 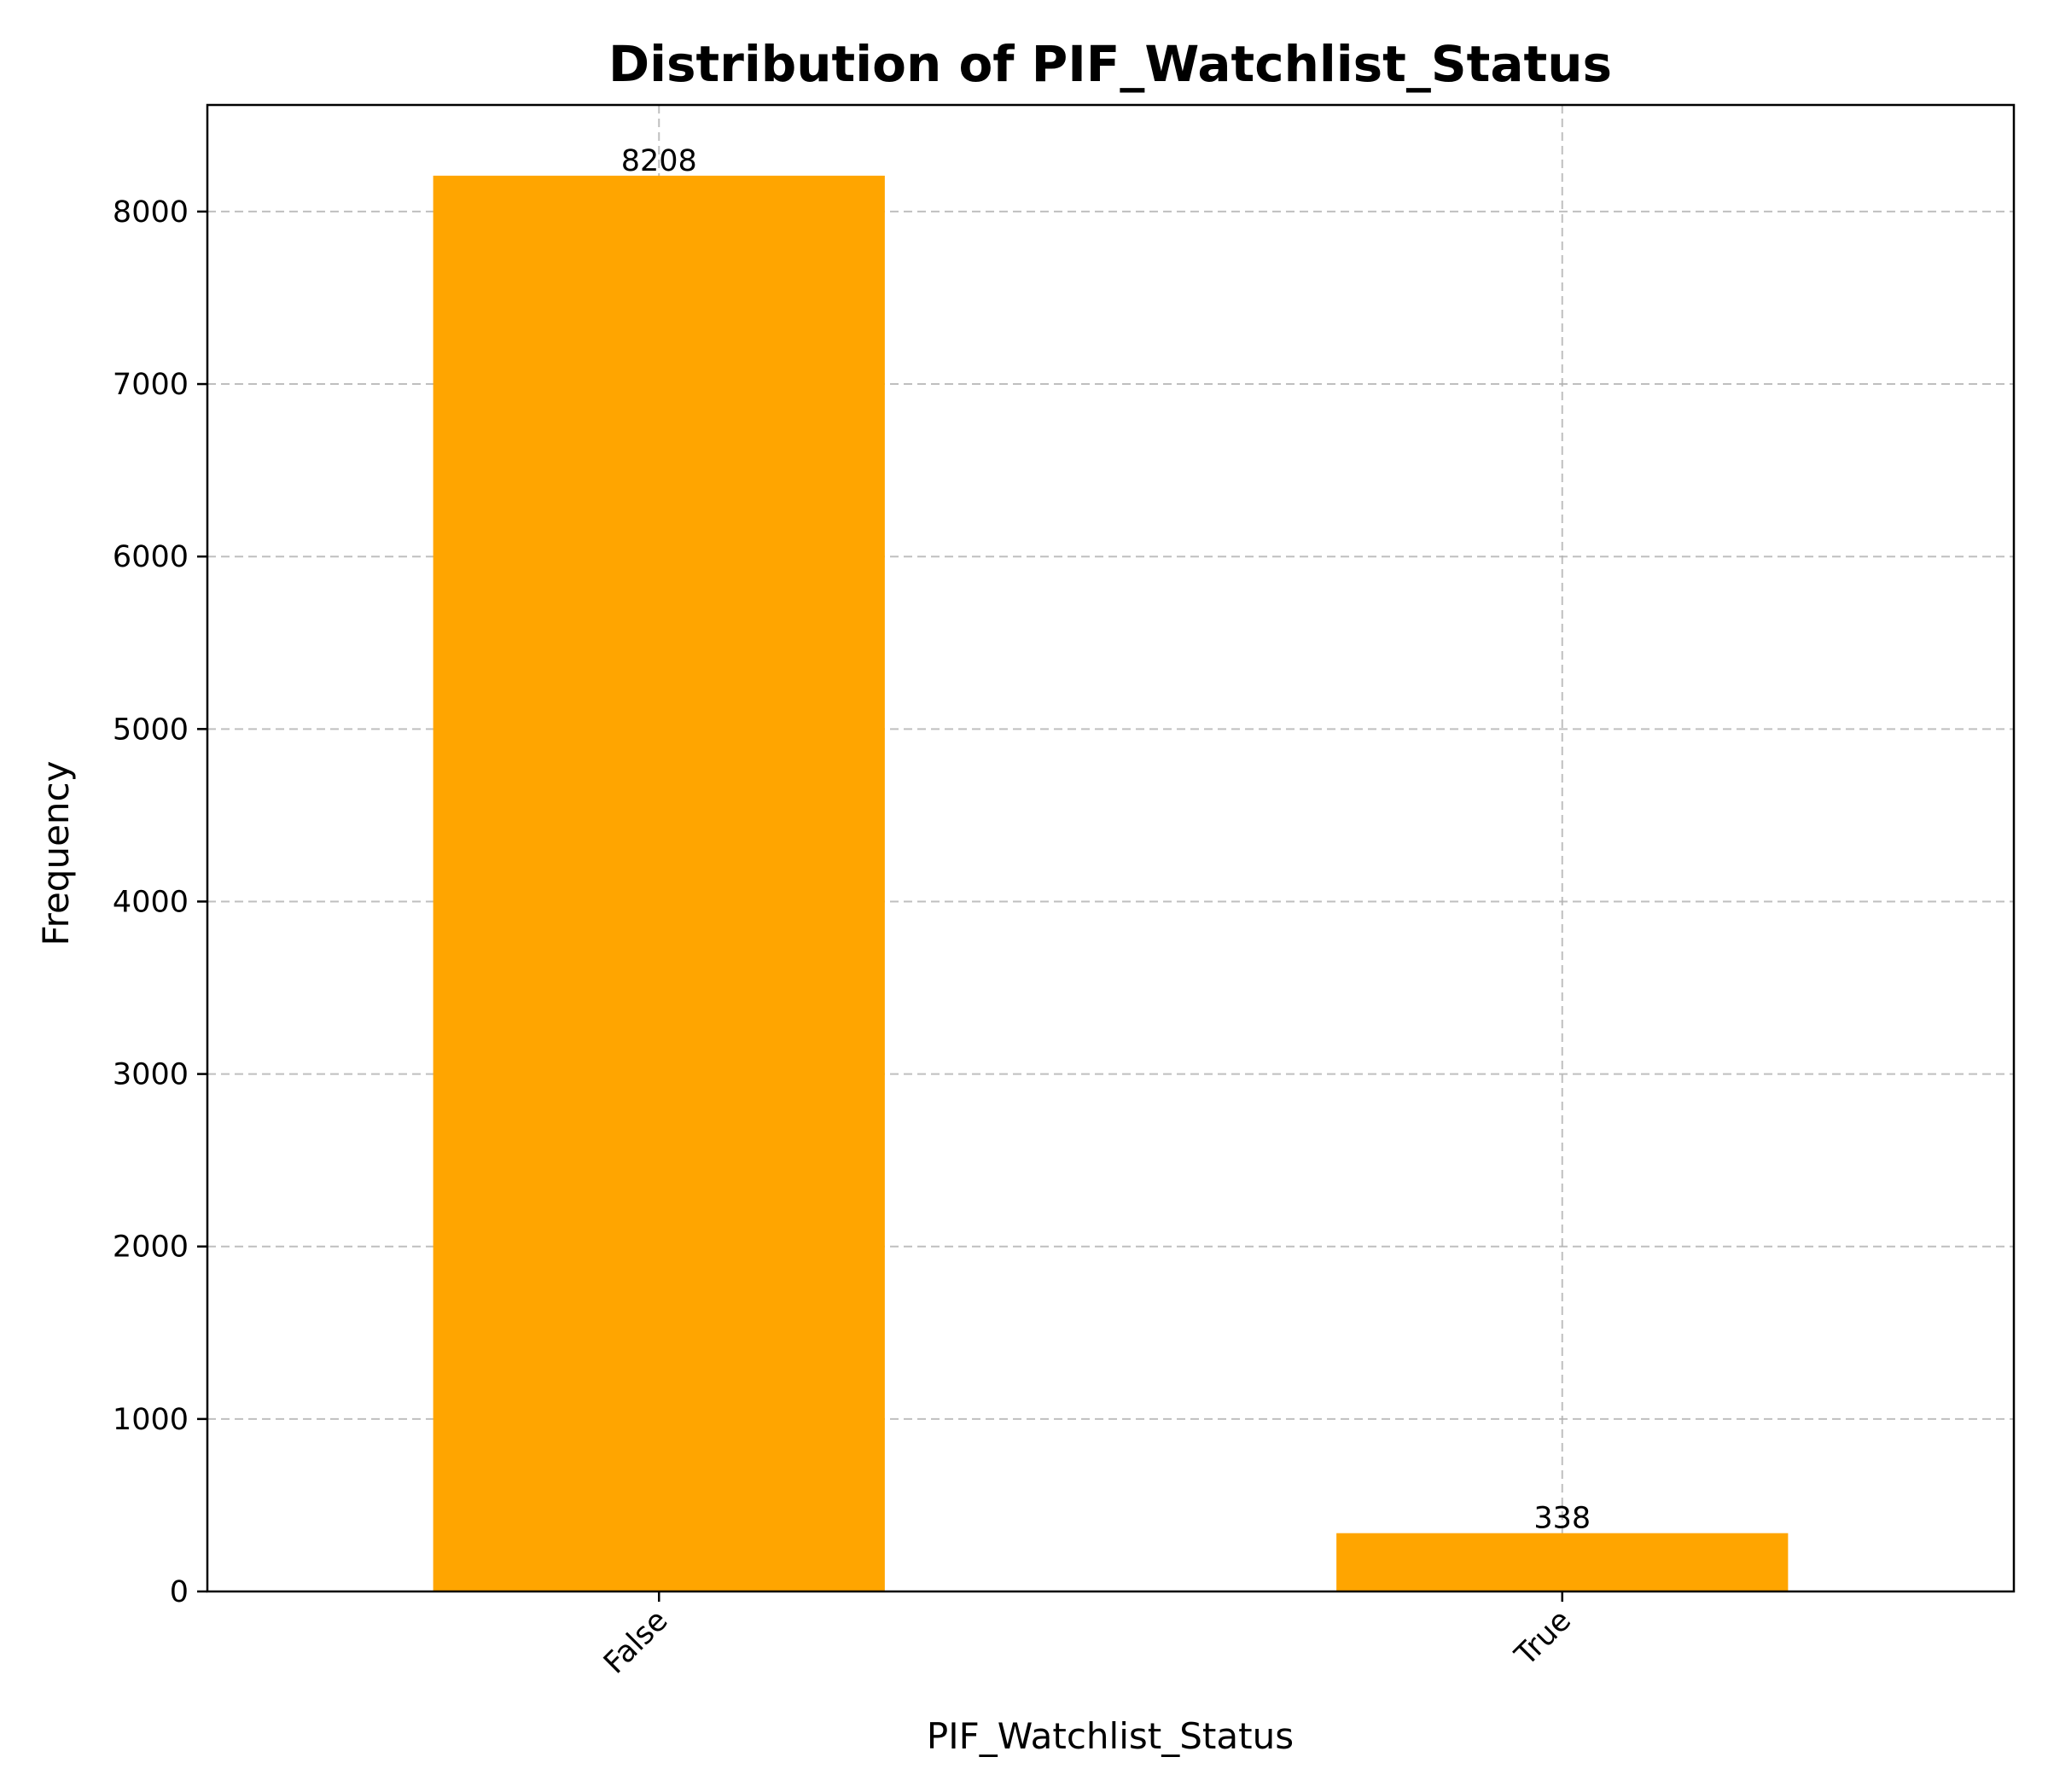 I want to click on y-tick-label: 2000, so click(x=151, y=1248).